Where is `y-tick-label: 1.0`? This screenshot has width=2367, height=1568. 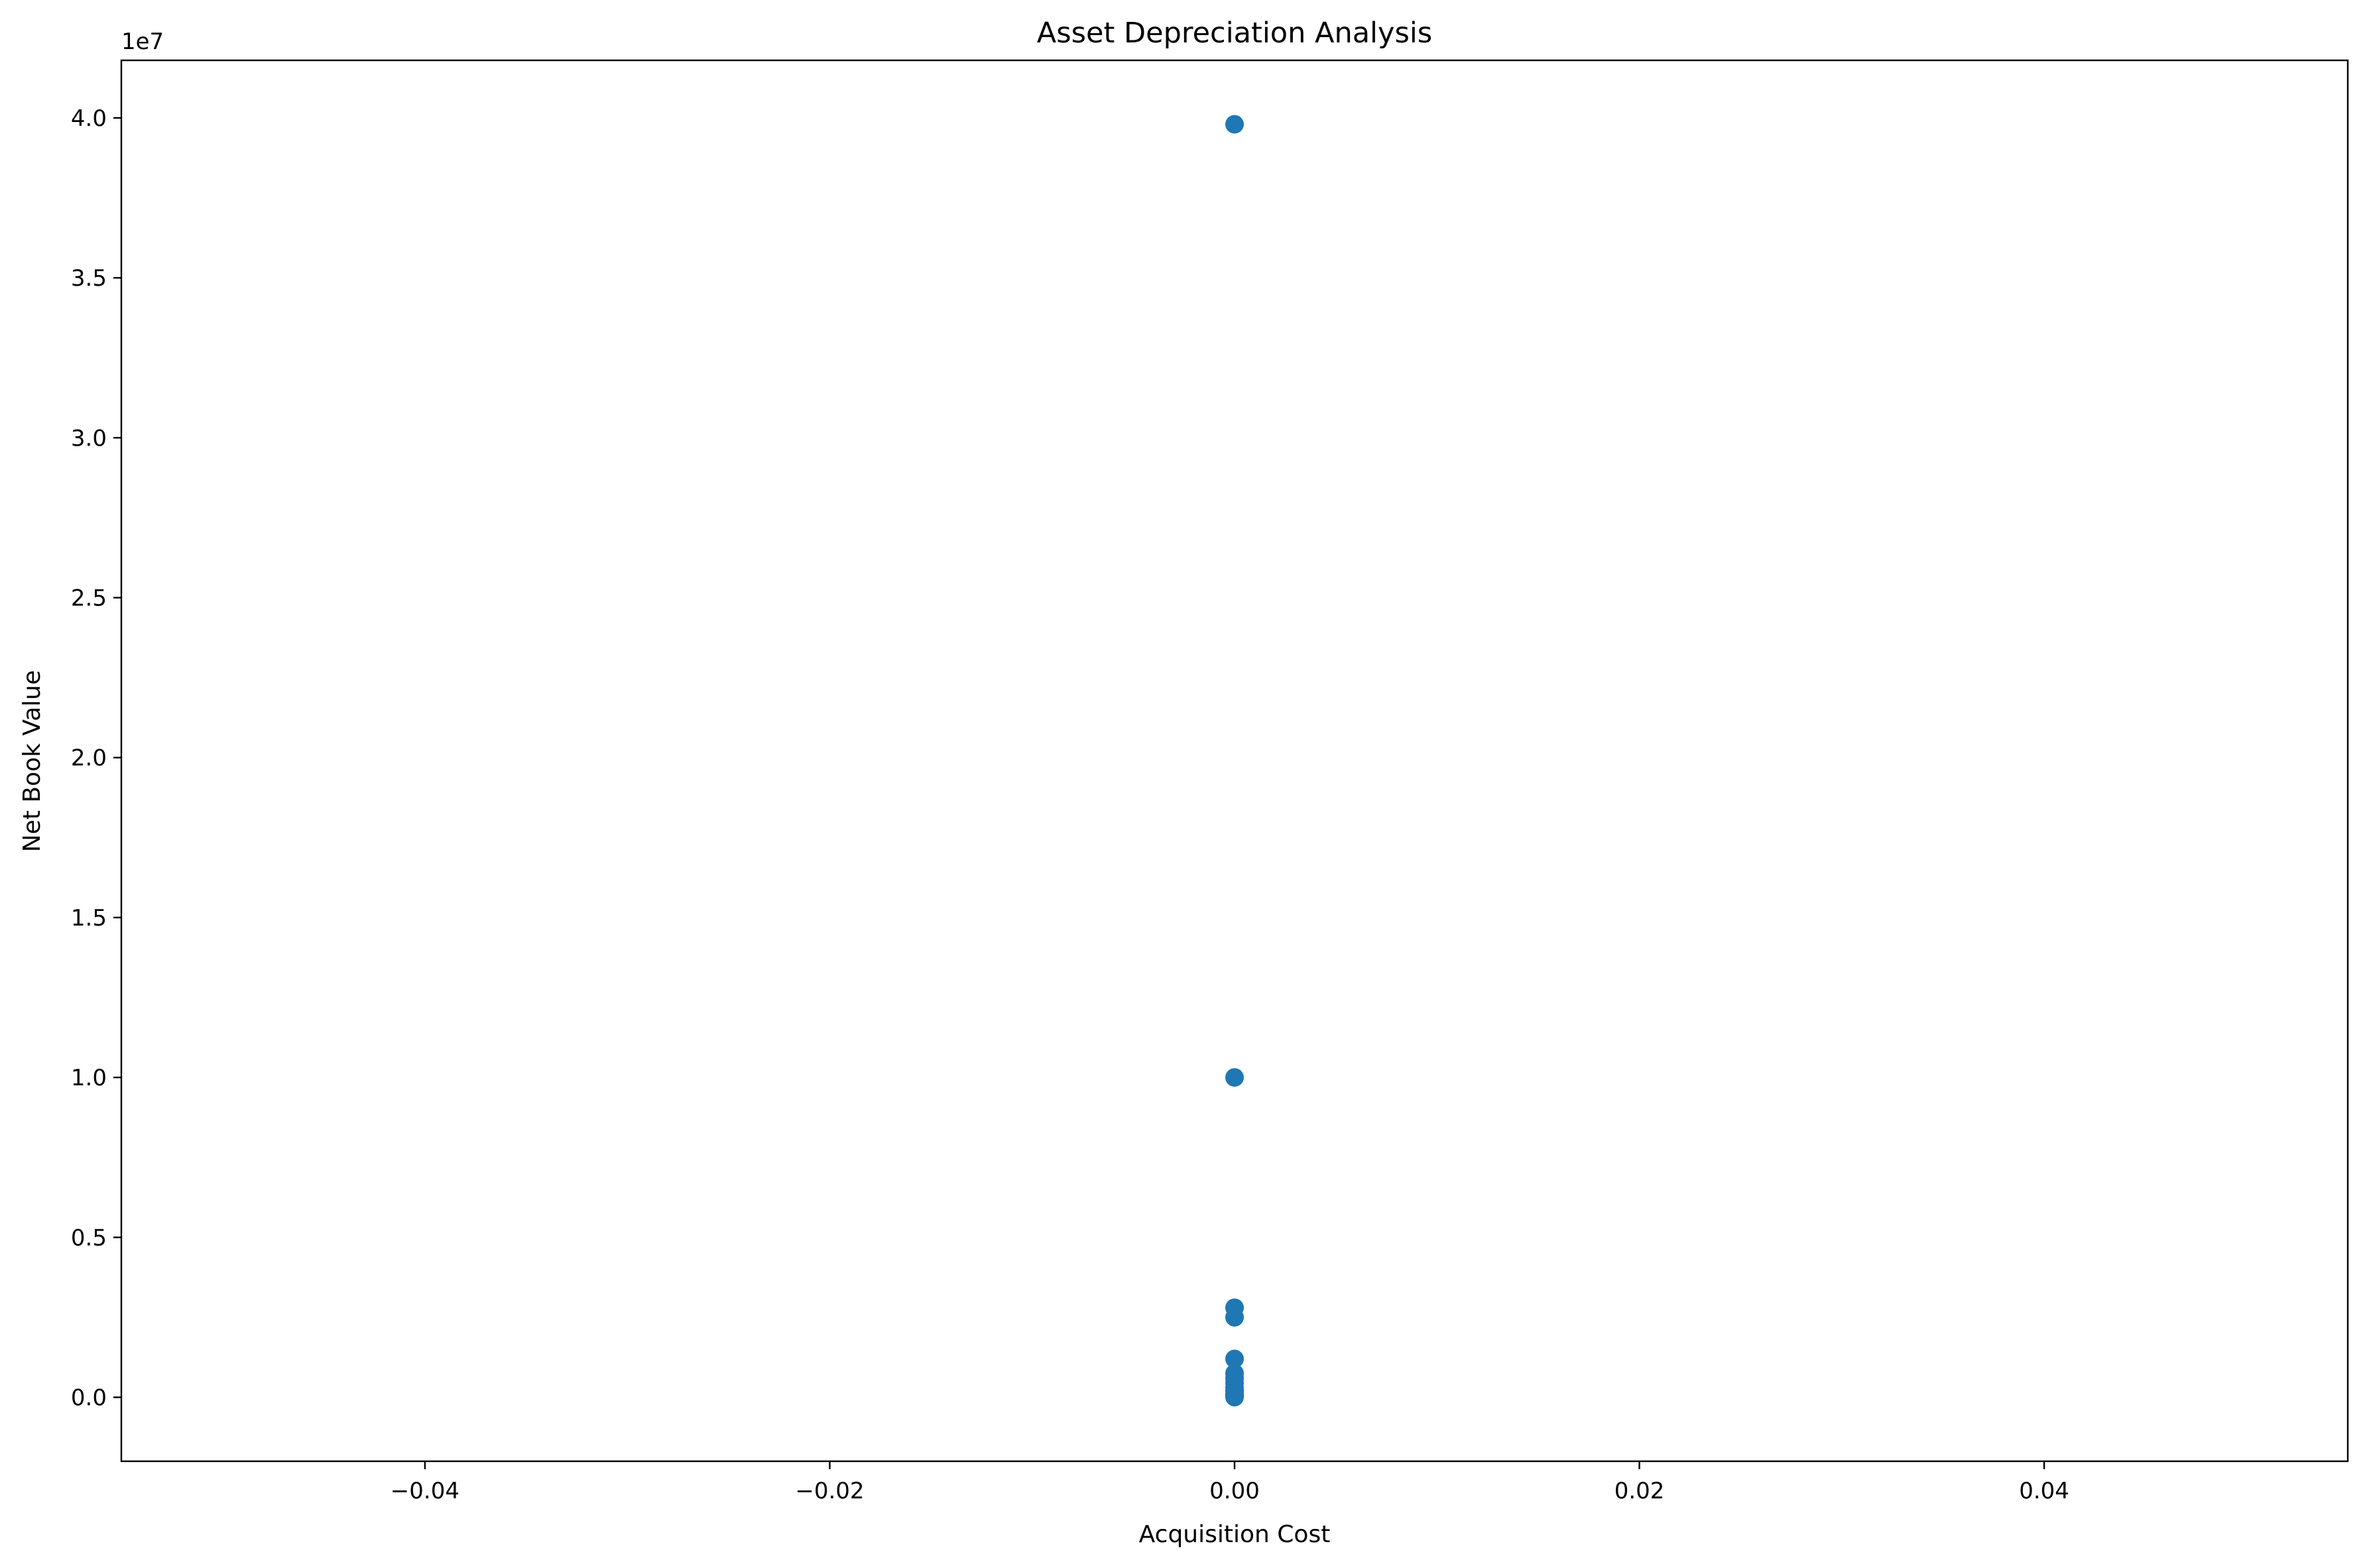
y-tick-label: 1.0 is located at coordinates (89, 1078).